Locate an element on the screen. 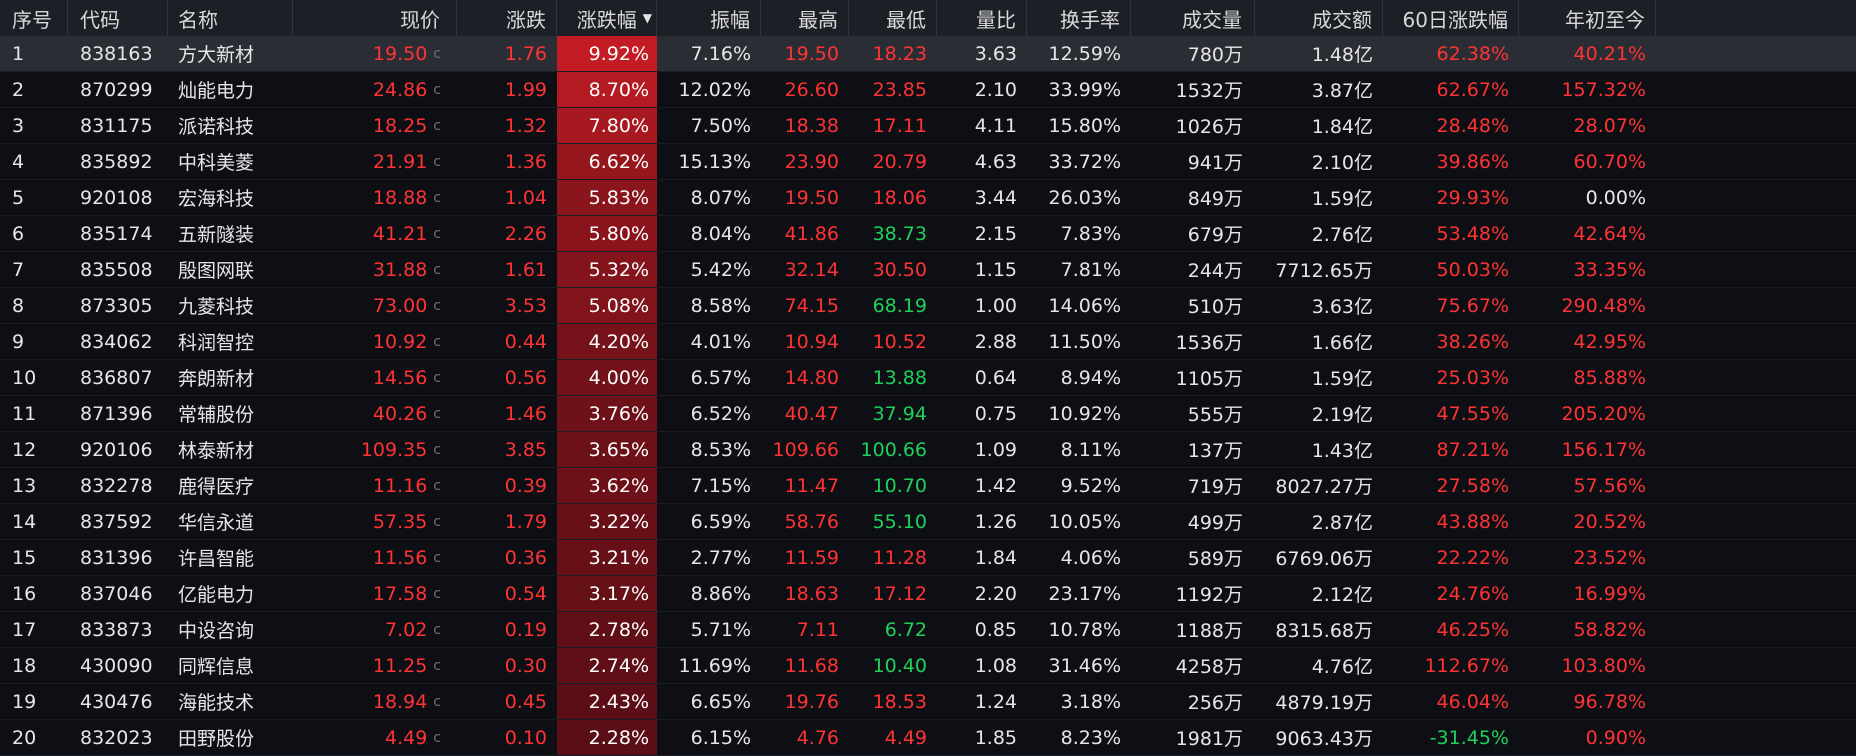  amp-value: 15.13% is located at coordinates (714, 161).